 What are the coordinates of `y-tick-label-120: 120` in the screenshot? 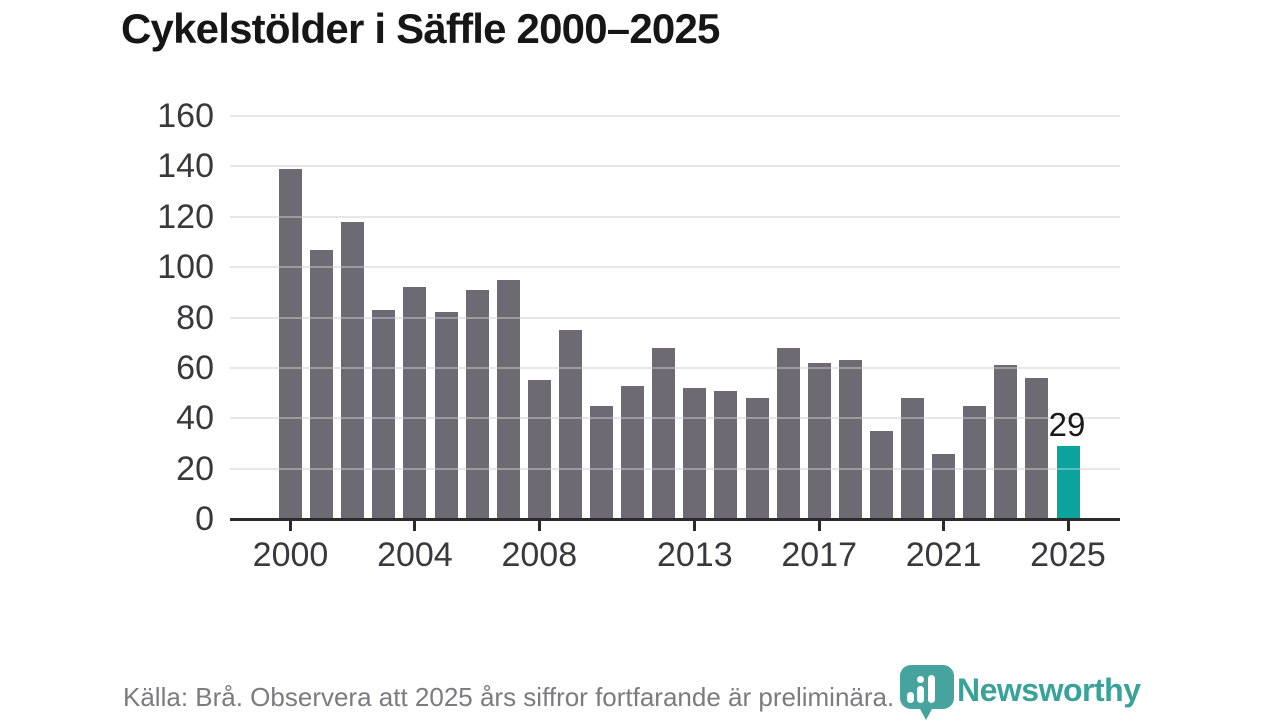 It's located at (185, 216).